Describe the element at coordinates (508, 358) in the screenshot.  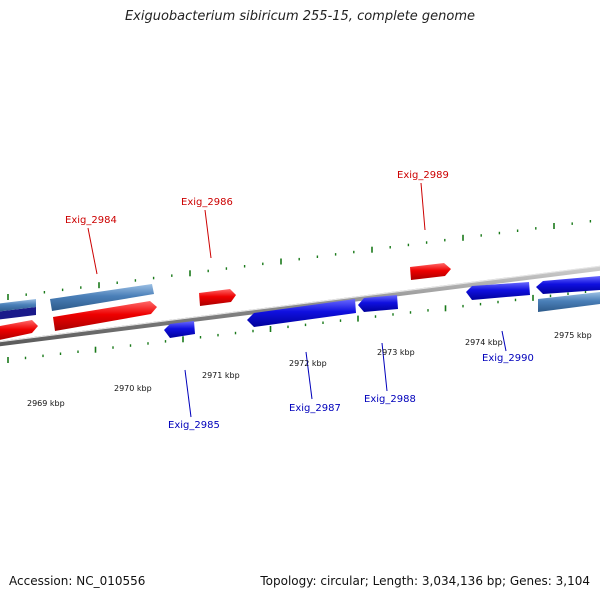
I see `gene-label-exig-2990: Exig_2990` at that location.